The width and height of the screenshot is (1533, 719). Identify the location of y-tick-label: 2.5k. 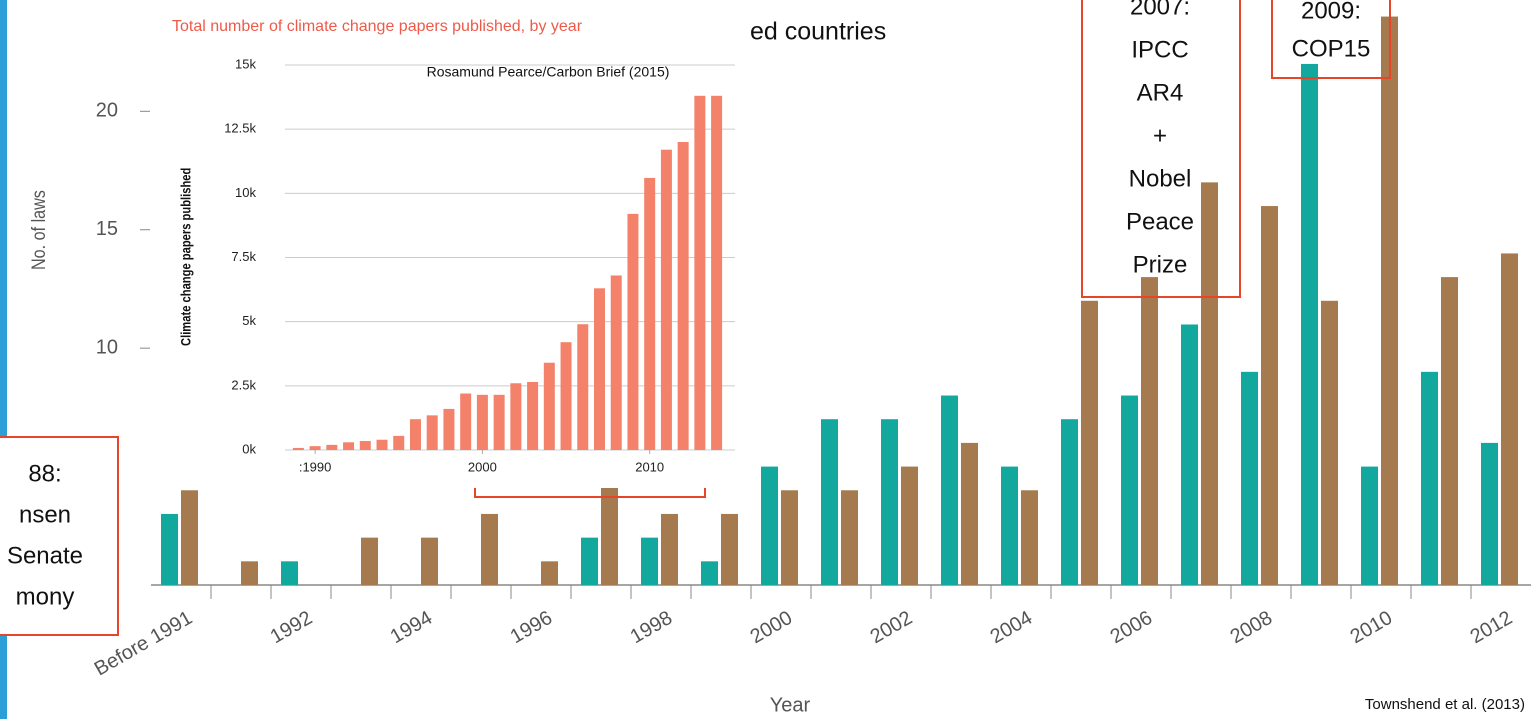
(243, 384).